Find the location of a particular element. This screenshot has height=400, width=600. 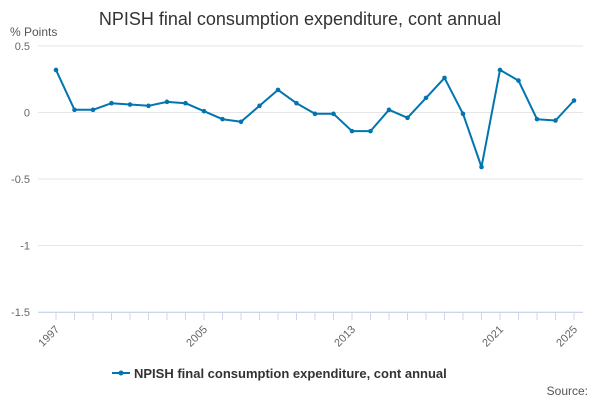

y-tick-label: -0.5 is located at coordinates (20, 180).